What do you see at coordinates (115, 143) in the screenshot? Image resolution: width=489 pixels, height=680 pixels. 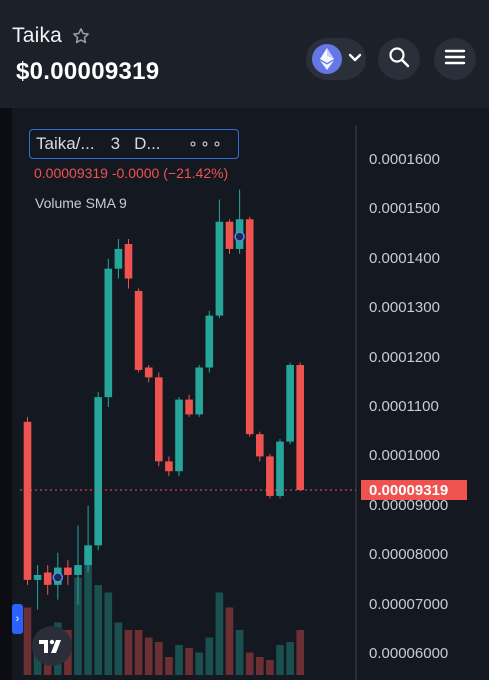 I see `legend-interval: 3` at bounding box center [115, 143].